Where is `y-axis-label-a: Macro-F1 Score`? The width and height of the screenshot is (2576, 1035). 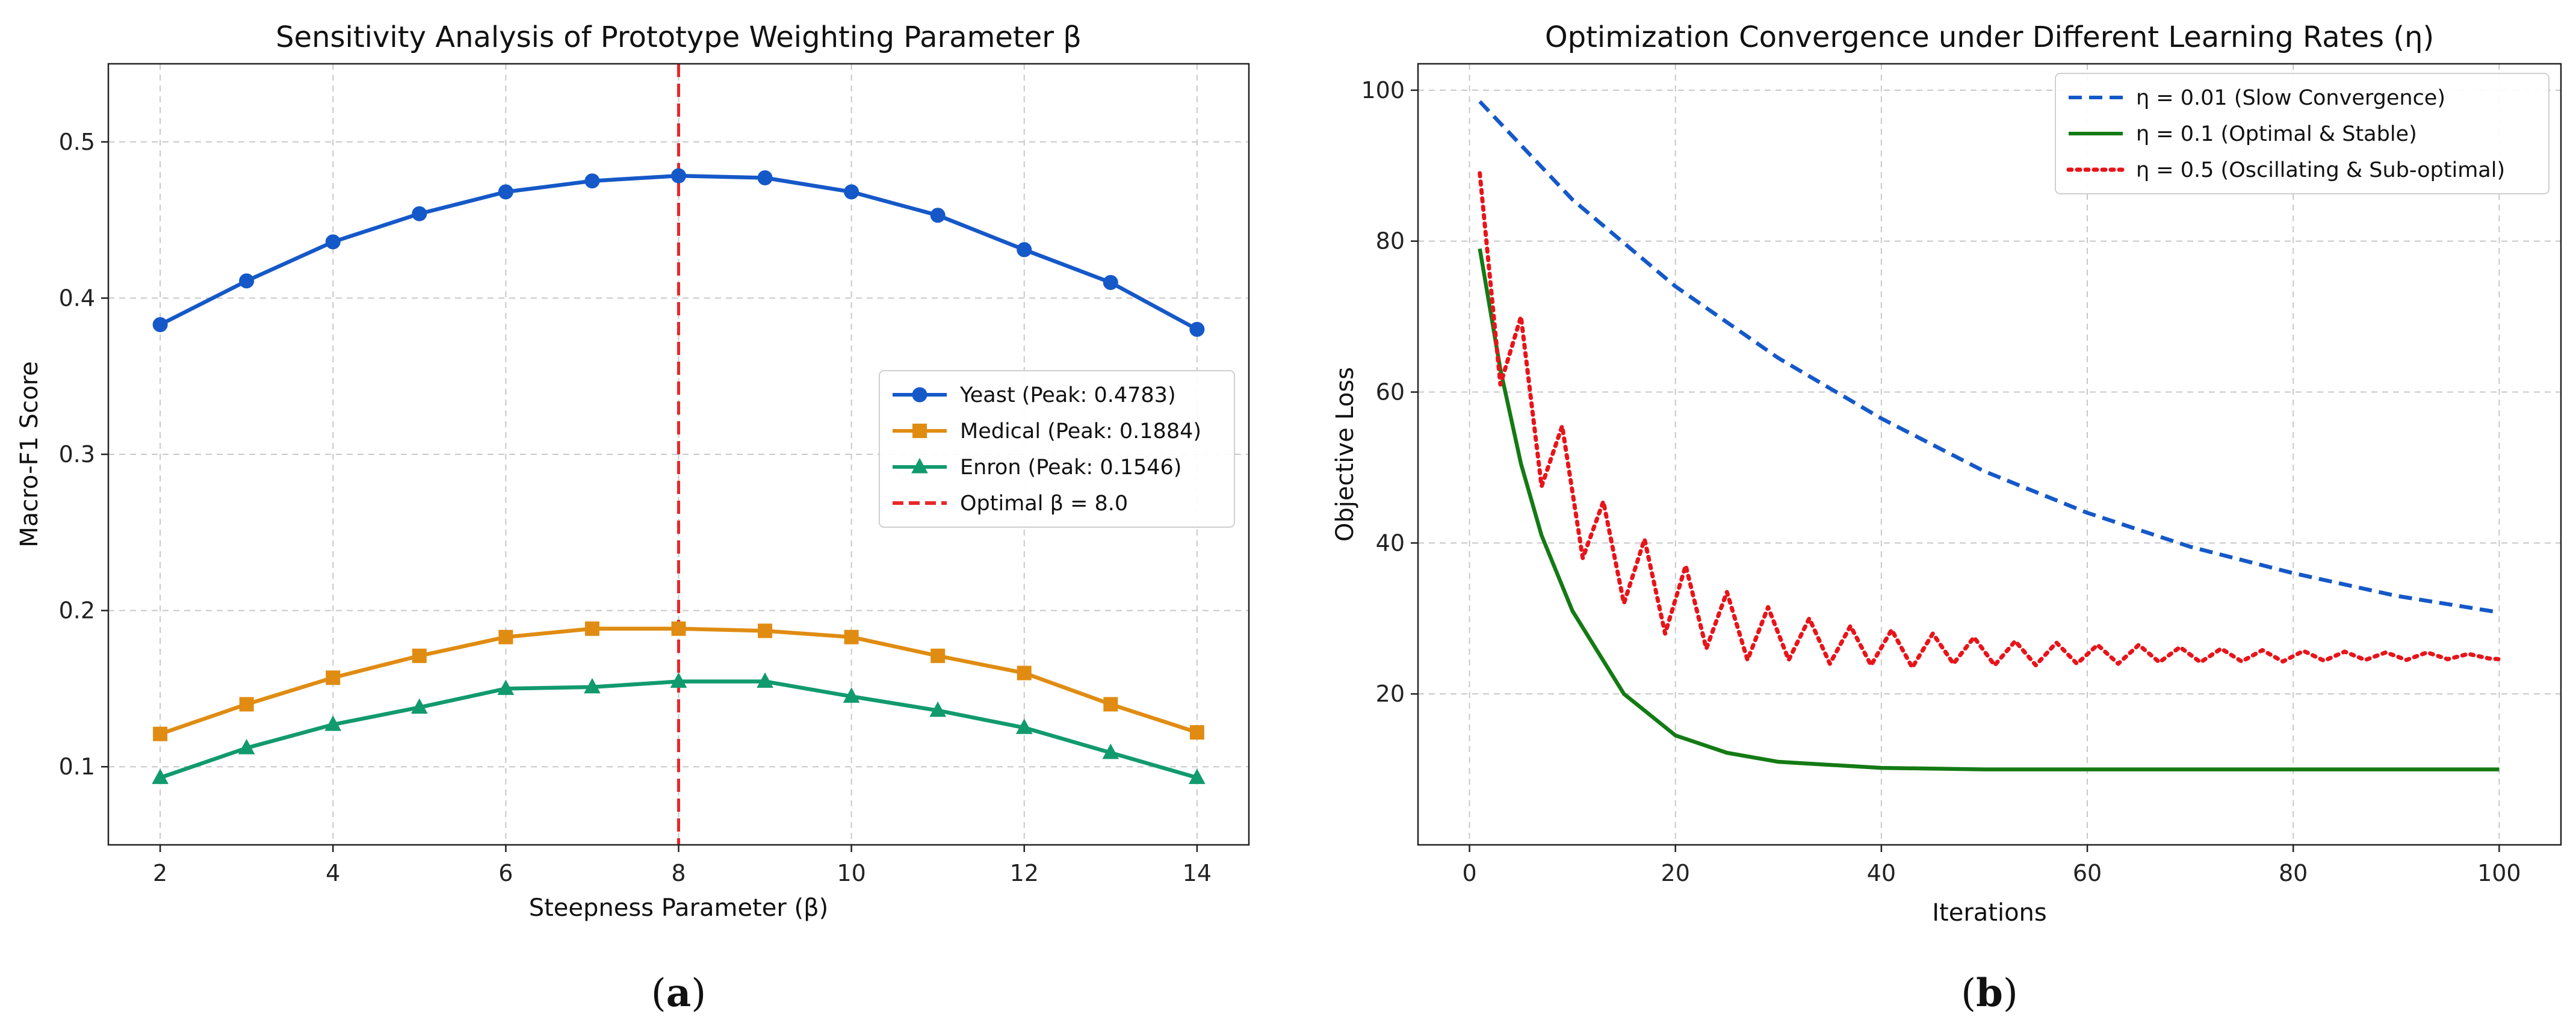 y-axis-label-a: Macro-F1 Score is located at coordinates (29, 454).